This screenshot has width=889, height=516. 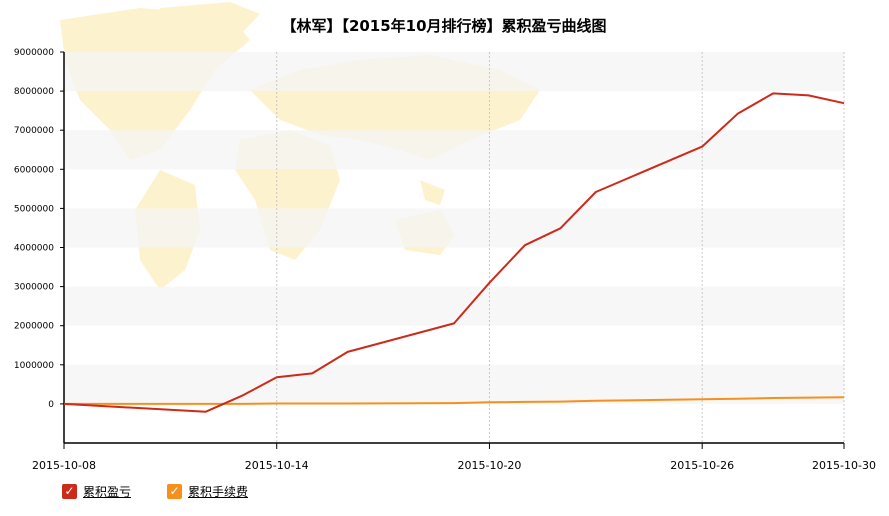 I want to click on y-tick-label: 0, so click(x=51, y=405).